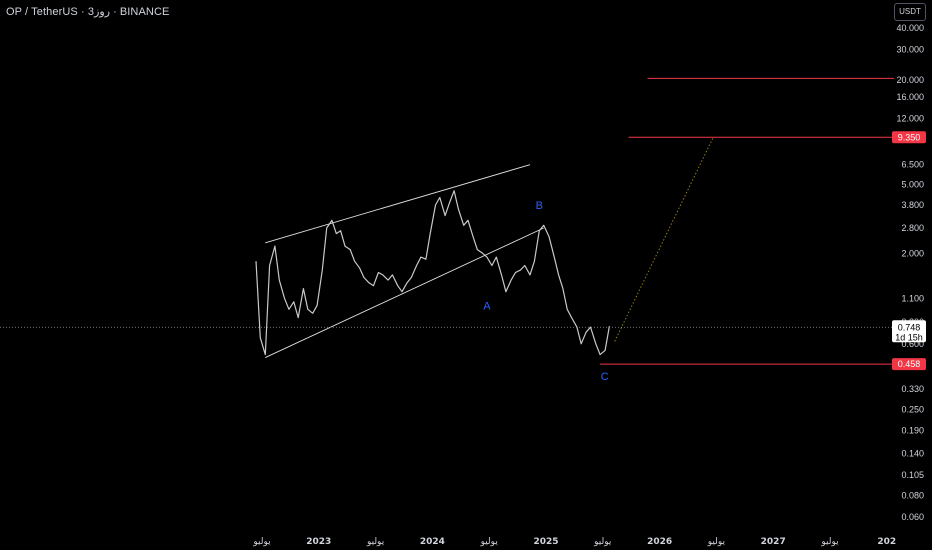 The image size is (932, 550). What do you see at coordinates (912, 495) in the screenshot?
I see `ytick-20: 0.080` at bounding box center [912, 495].